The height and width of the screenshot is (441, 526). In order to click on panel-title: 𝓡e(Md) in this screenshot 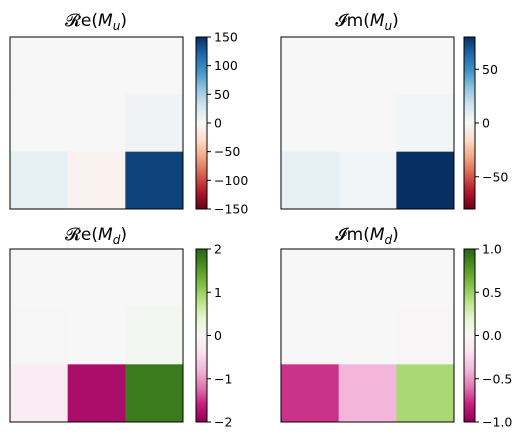, I will do `click(96, 236)`.